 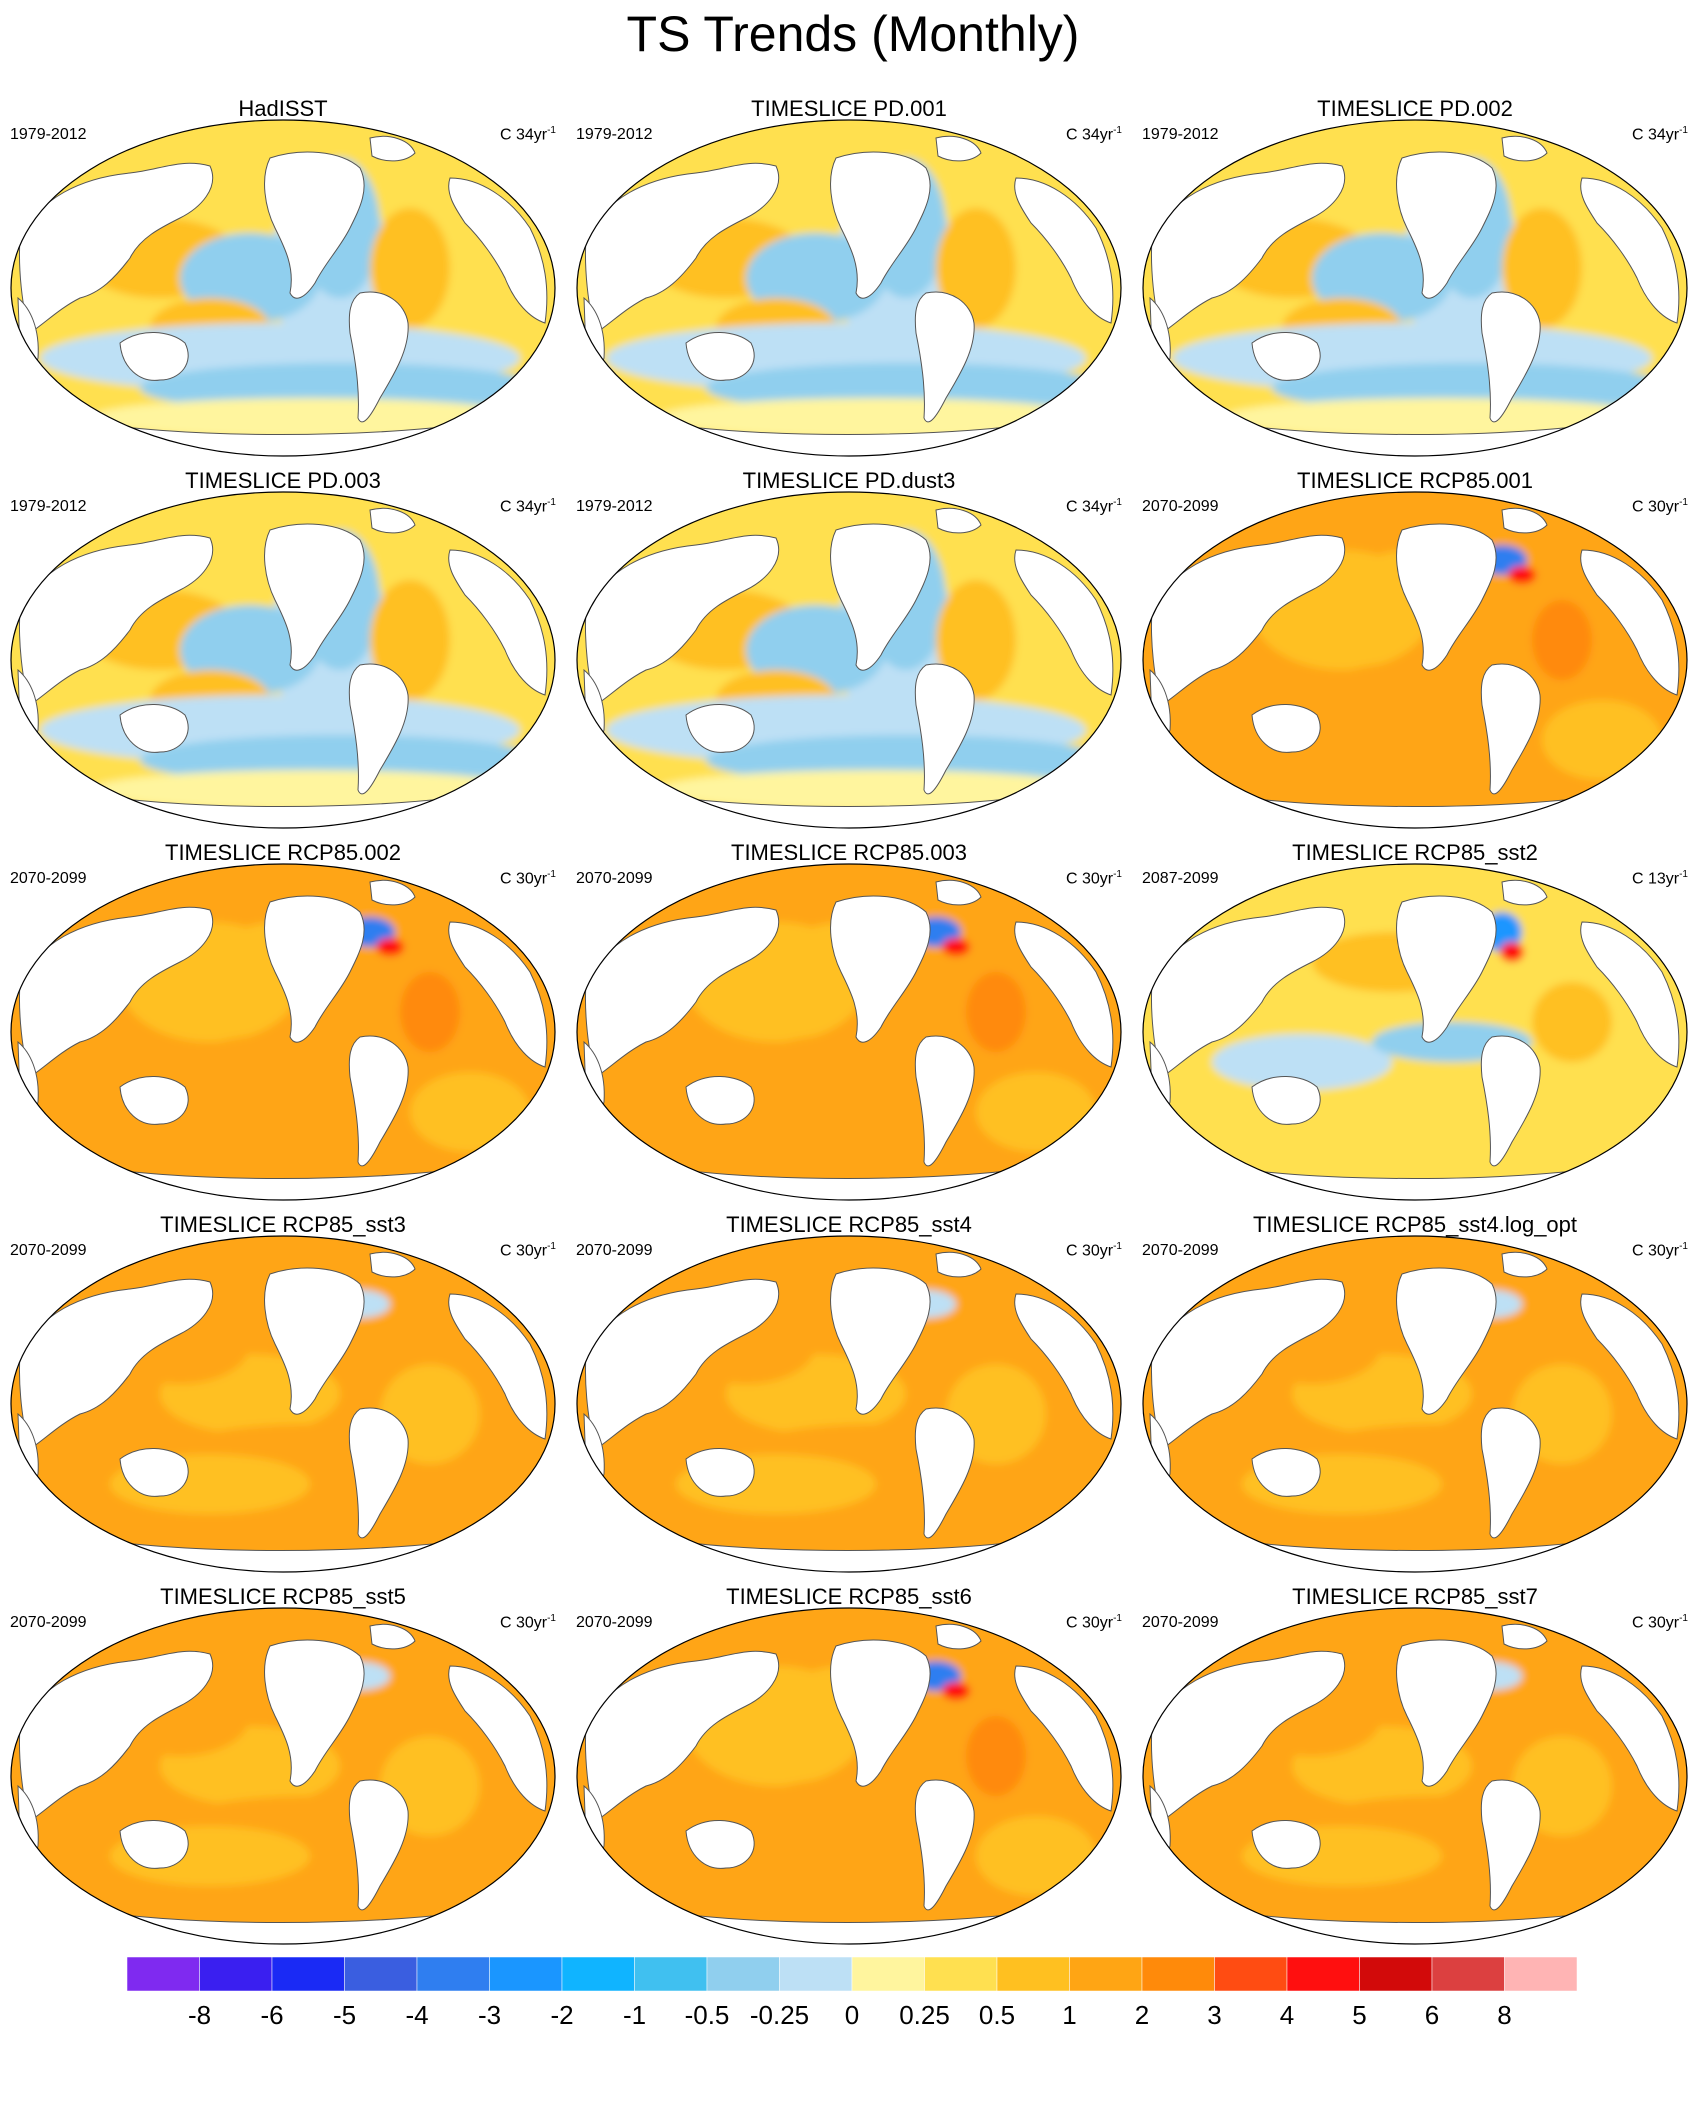 I want to click on panel-period: 2087-2099, so click(x=1180, y=878).